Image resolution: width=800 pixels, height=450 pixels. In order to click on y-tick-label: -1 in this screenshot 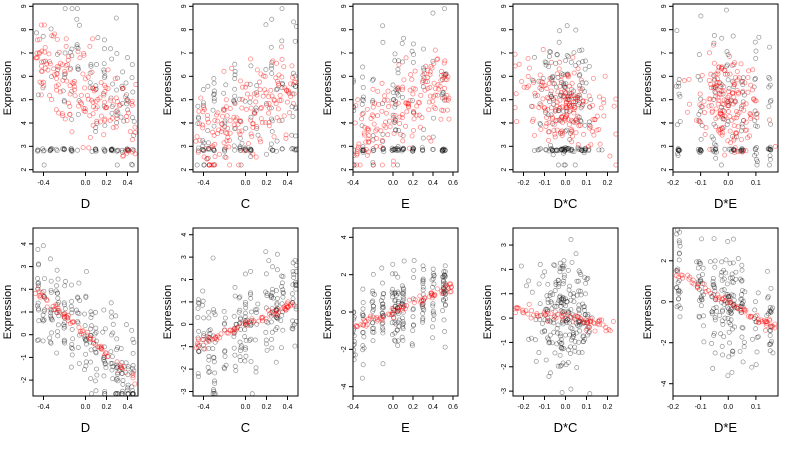, I will do `click(184, 347)`.